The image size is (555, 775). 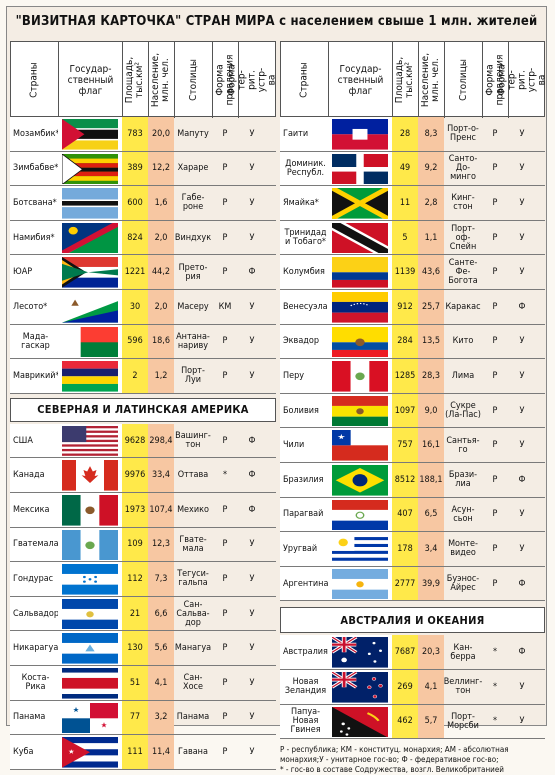 What do you see at coordinates (412, 652) in the screenshot?
I see `table-row: Австралия 7687 20,3 Кан-берра * Ф` at bounding box center [412, 652].